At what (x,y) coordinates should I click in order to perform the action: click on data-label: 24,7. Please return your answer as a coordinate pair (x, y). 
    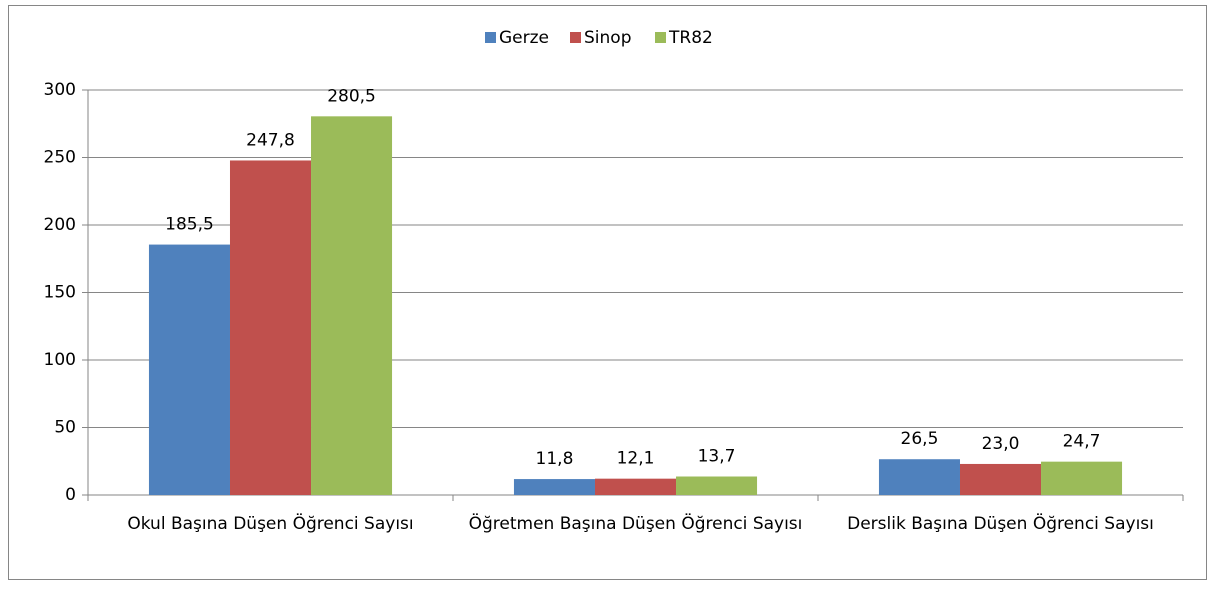
    Looking at the image, I should click on (1082, 442).